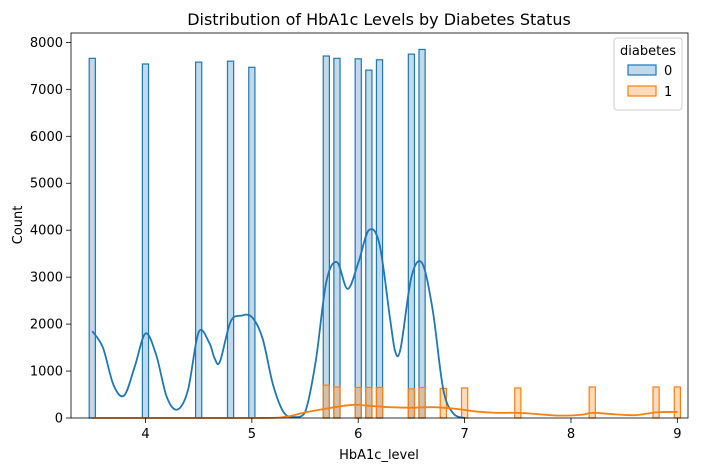 The width and height of the screenshot is (704, 470). What do you see at coordinates (46, 90) in the screenshot?
I see `y-tick-label-7000: 7000` at bounding box center [46, 90].